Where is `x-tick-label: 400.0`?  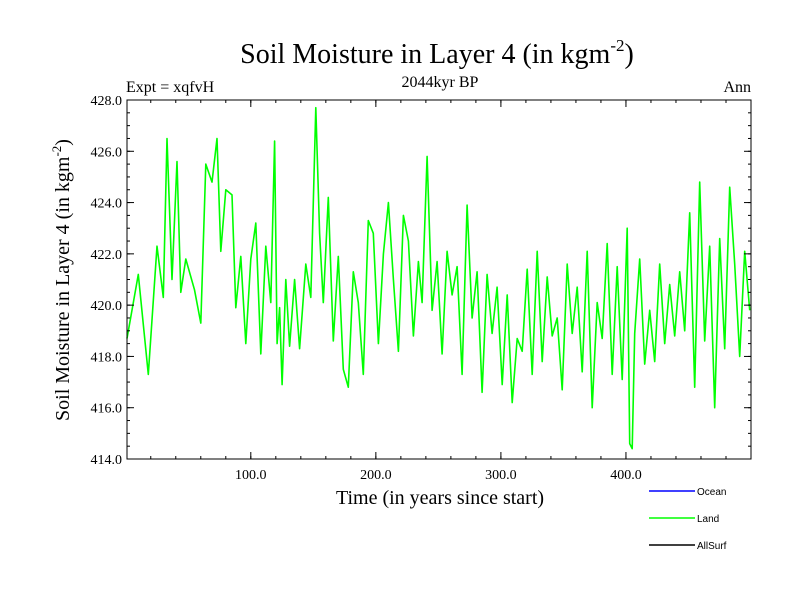
x-tick-label: 400.0 is located at coordinates (626, 475).